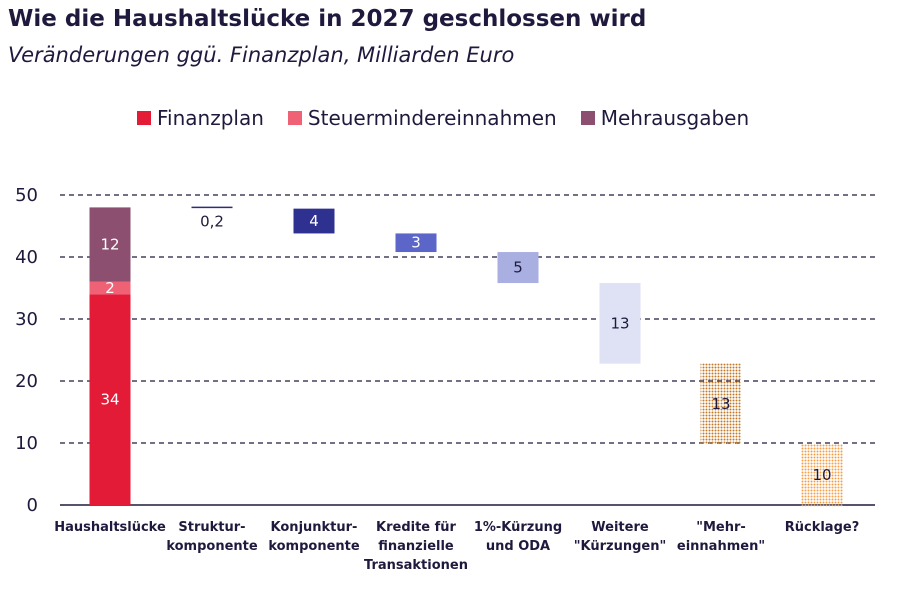 The height and width of the screenshot is (589, 897). I want to click on data-label: 2, so click(110, 288).